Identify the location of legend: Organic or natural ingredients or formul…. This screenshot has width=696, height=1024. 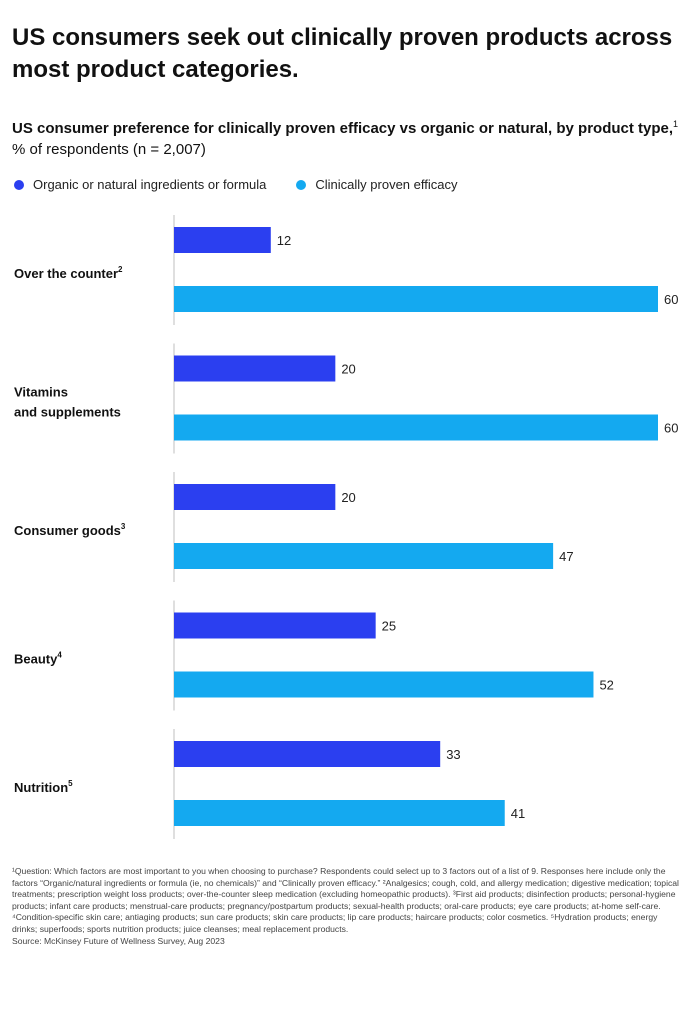
(251, 184).